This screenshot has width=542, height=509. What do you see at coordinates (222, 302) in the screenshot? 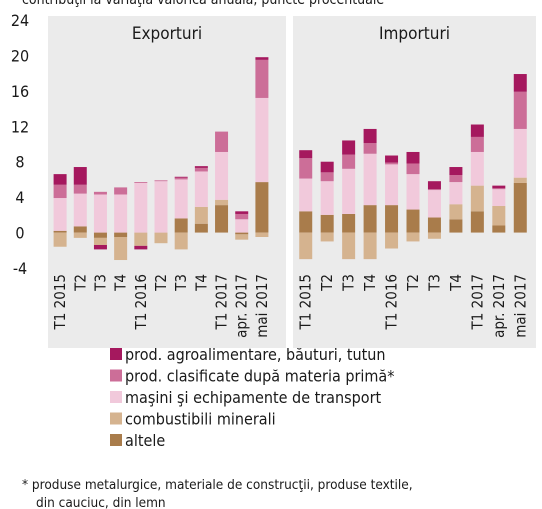
I see `x-tick-label: T1 2017` at bounding box center [222, 302].